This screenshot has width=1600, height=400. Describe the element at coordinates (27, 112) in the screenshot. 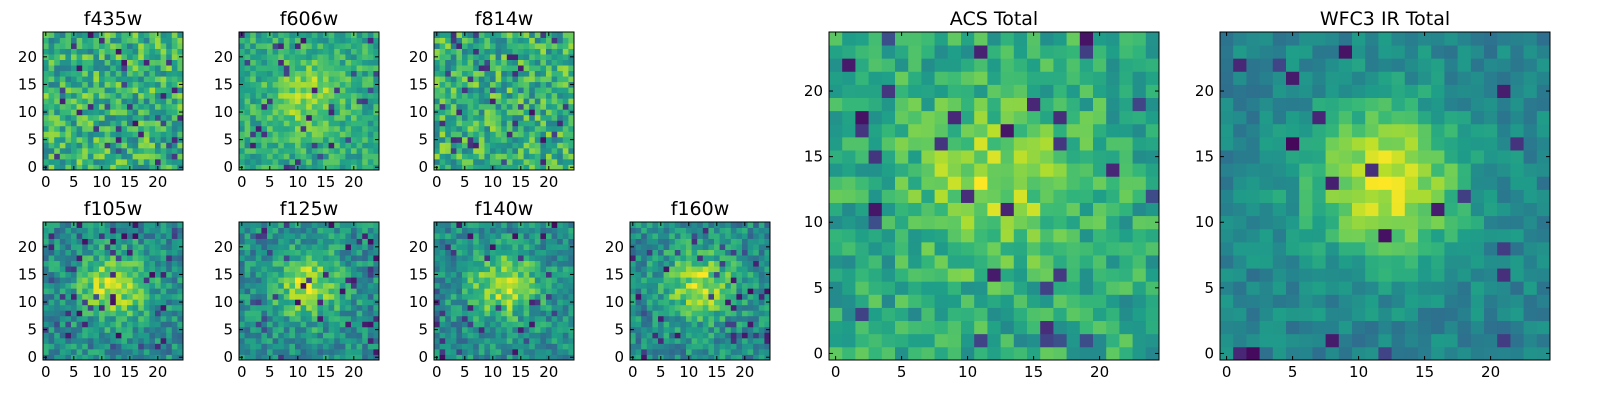

I see `y-tick-label: 10` at that location.